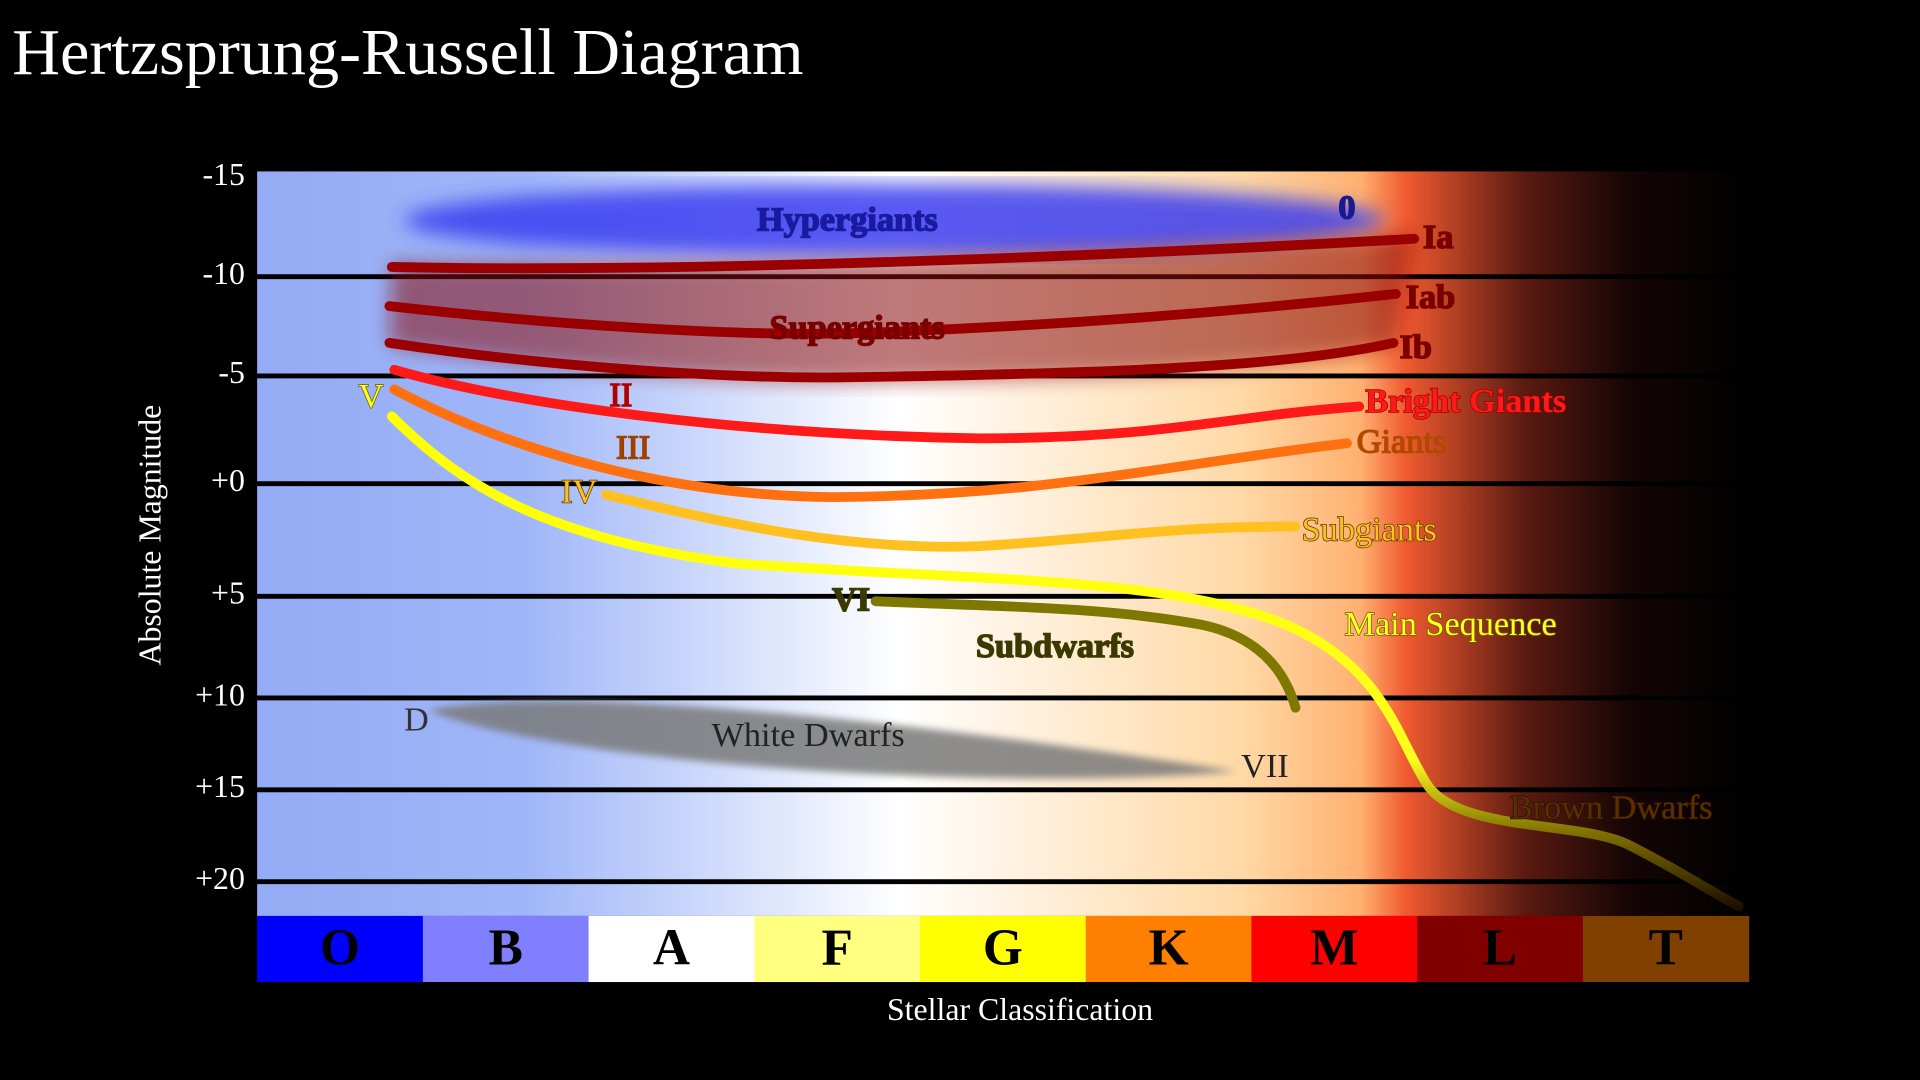  What do you see at coordinates (220, 694) in the screenshot?
I see `y-tick-label: +10` at bounding box center [220, 694].